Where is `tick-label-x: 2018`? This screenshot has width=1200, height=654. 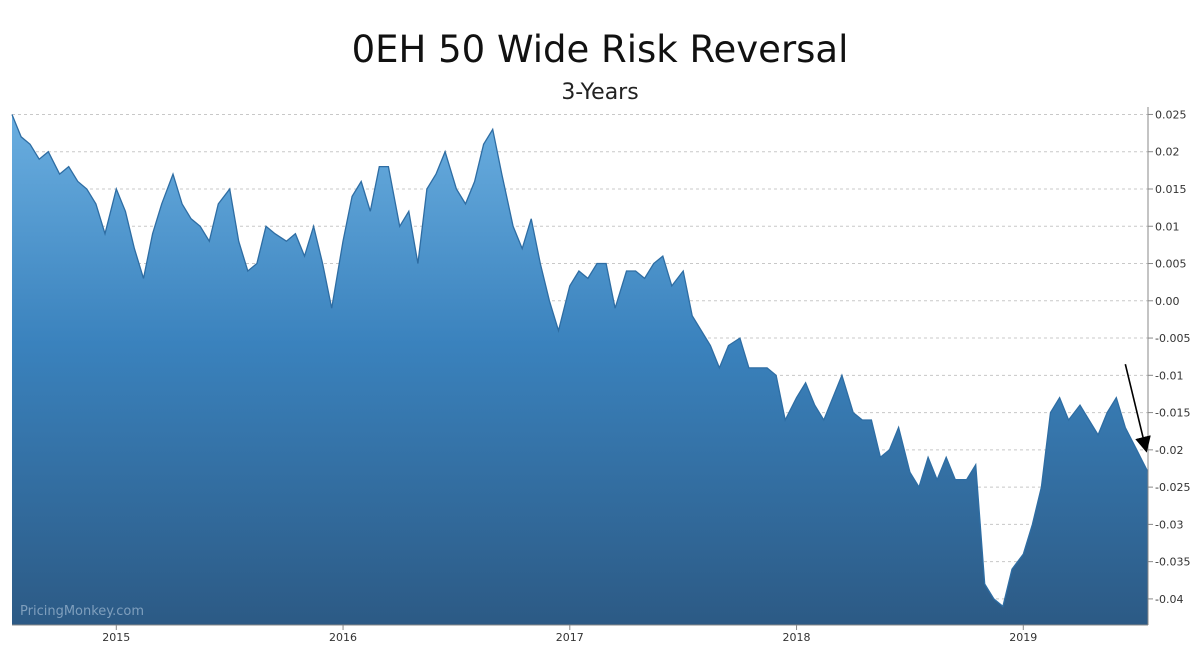
tick-label-x: 2018 is located at coordinates (797, 637).